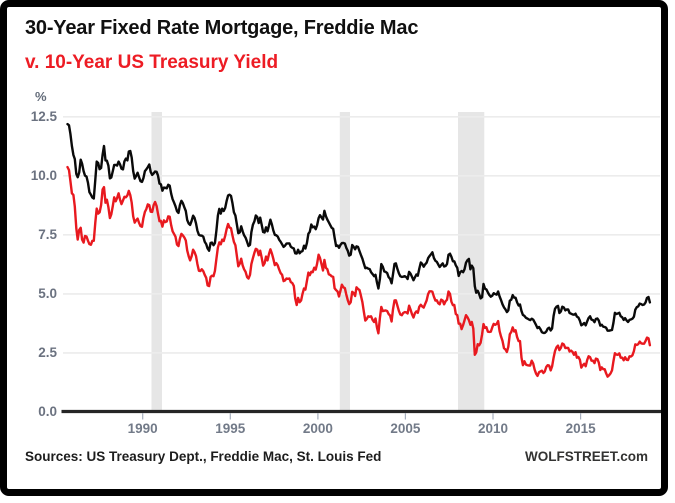 The width and height of the screenshot is (675, 503). Describe the element at coordinates (586, 456) in the screenshot. I see `brand-wolfstreet: WOLFSTREET.com` at that location.